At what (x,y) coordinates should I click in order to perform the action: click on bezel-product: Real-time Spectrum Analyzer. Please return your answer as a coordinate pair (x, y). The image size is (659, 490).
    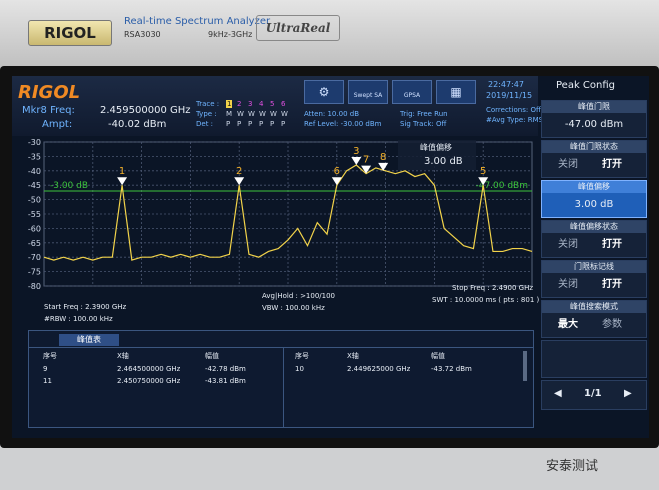
    Looking at the image, I should click on (197, 21).